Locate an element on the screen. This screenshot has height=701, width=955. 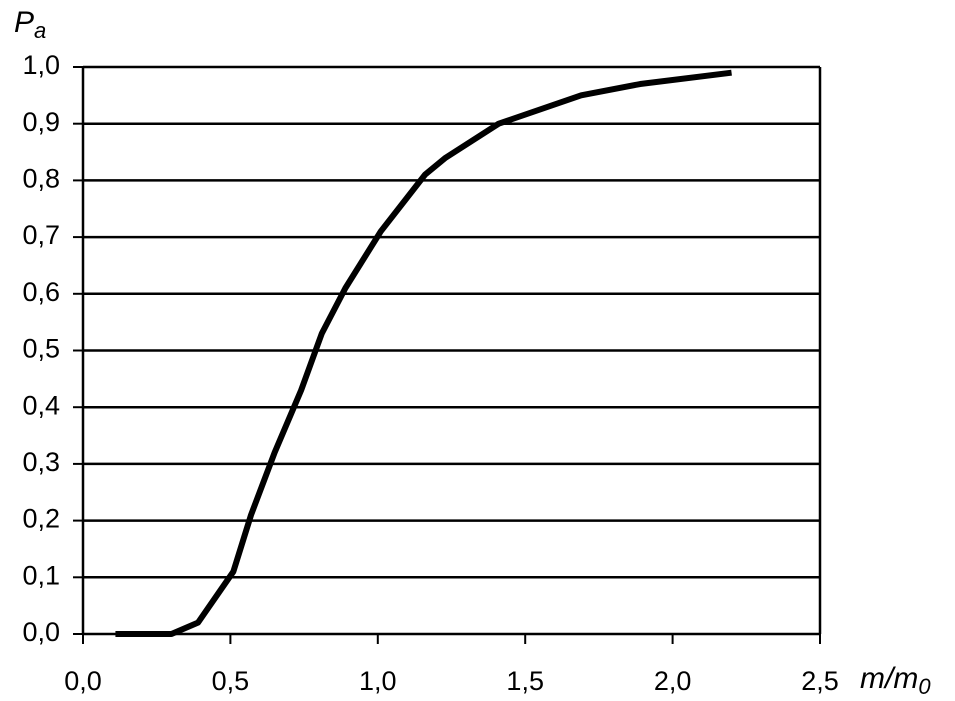
x-tick-label: 2,0 is located at coordinates (673, 681).